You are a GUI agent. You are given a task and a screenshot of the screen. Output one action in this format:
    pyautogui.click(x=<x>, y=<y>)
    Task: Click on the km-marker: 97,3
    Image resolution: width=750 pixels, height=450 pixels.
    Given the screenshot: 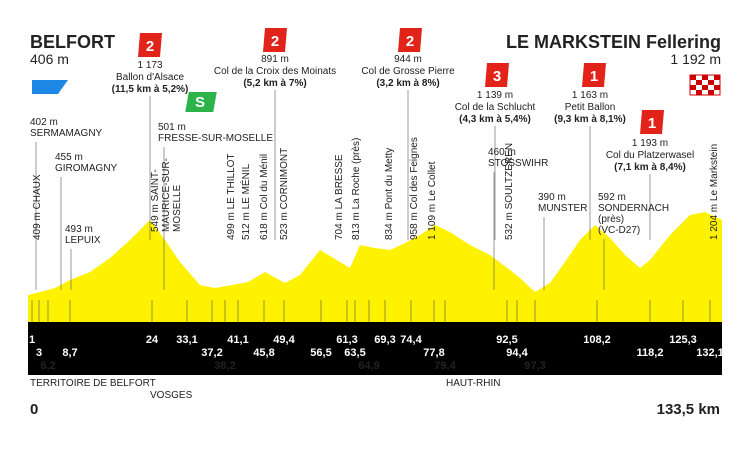 What is the action you would take?
    pyautogui.click(x=534, y=366)
    